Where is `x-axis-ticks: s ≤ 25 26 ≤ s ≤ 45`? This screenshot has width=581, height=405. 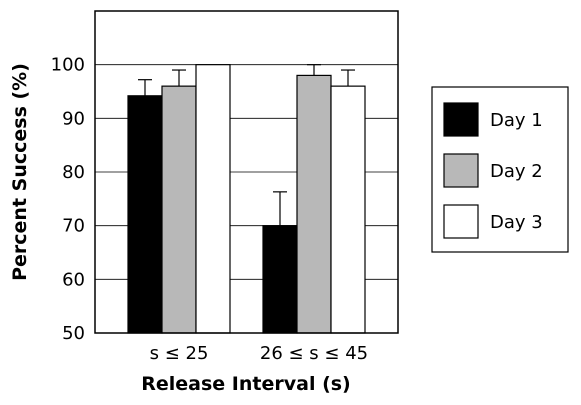
x-axis-ticks: s ≤ 25 26 ≤ s ≤ 45 is located at coordinates (259, 353).